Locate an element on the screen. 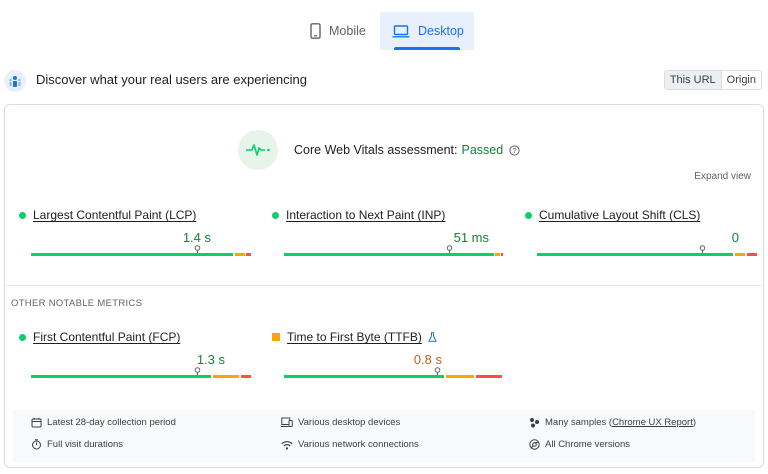 The width and height of the screenshot is (768, 474). this-url-button: This URL is located at coordinates (693, 80).